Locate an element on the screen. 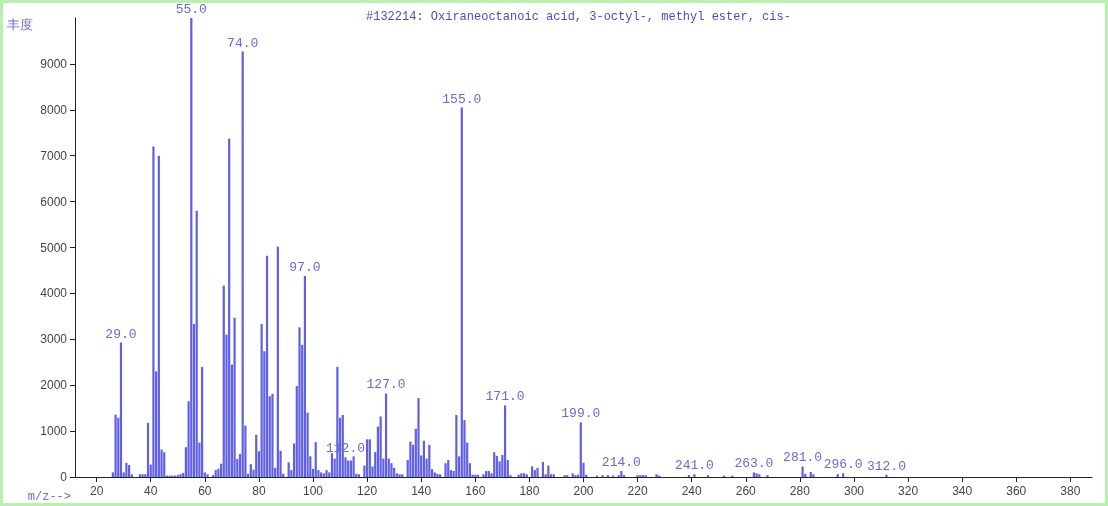 This screenshot has width=1108, height=506. x-tick-label: 200 is located at coordinates (583, 491).